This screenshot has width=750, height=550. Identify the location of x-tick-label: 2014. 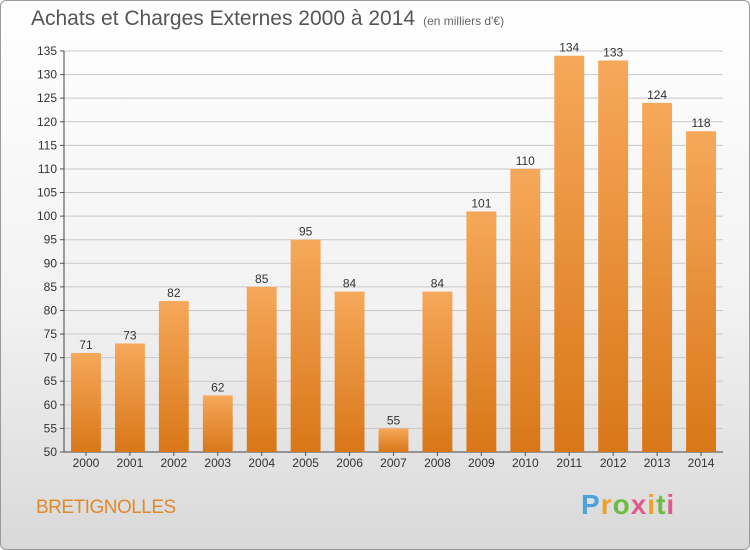
(701, 463).